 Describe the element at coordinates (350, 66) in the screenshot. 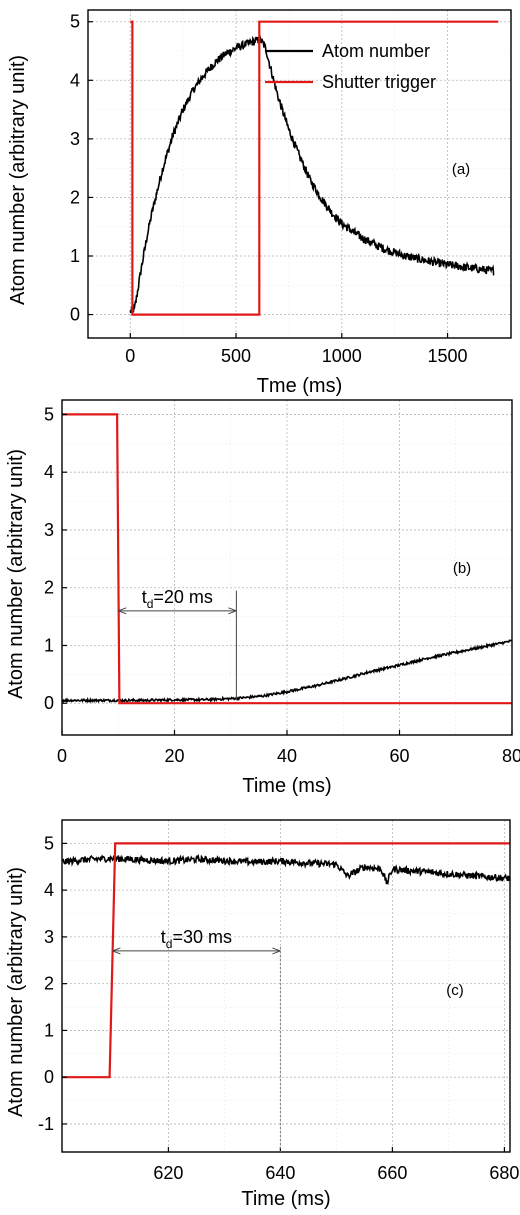

I see `legend: Atom number Shutter trigger` at that location.